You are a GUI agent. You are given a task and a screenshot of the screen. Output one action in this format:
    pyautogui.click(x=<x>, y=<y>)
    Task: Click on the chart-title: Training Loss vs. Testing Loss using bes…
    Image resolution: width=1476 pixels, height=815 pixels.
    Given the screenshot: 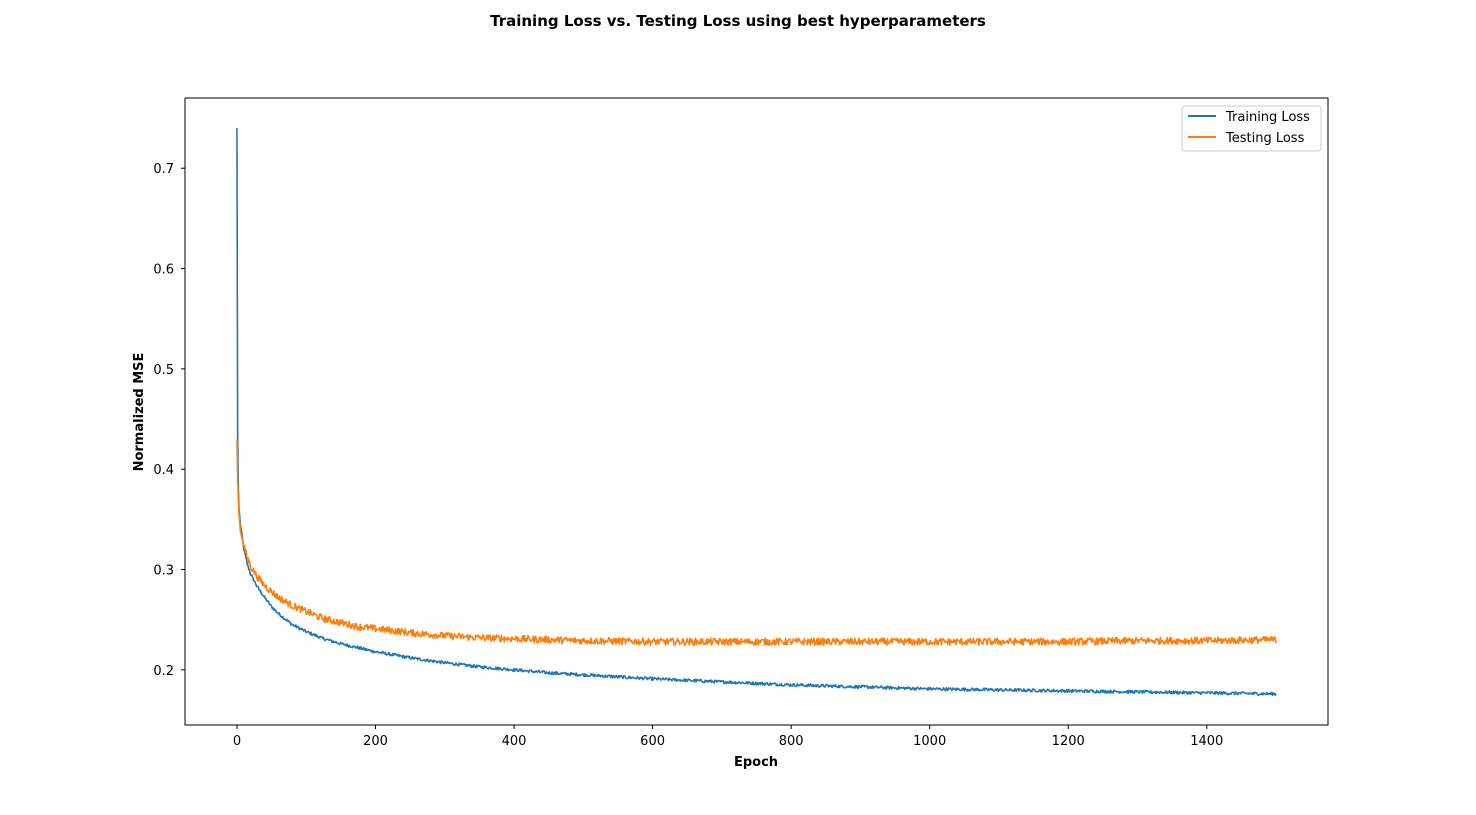 What is the action you would take?
    pyautogui.click(x=738, y=21)
    